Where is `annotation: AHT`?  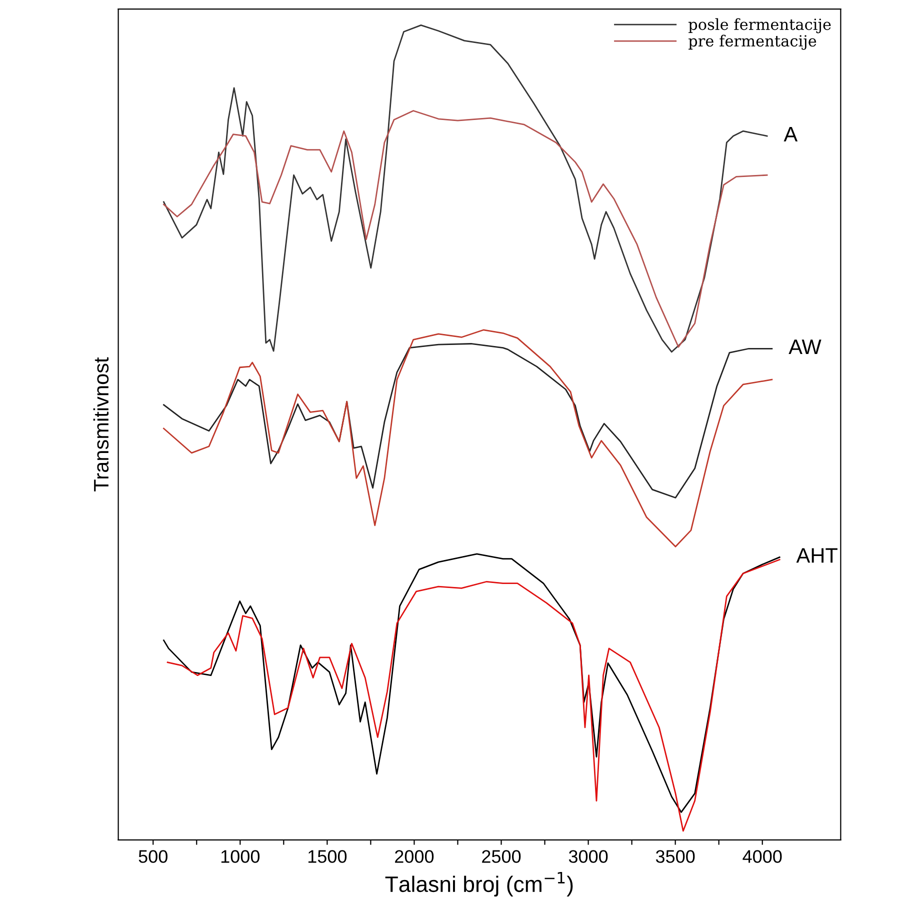
annotation: AHT is located at coordinates (817, 555).